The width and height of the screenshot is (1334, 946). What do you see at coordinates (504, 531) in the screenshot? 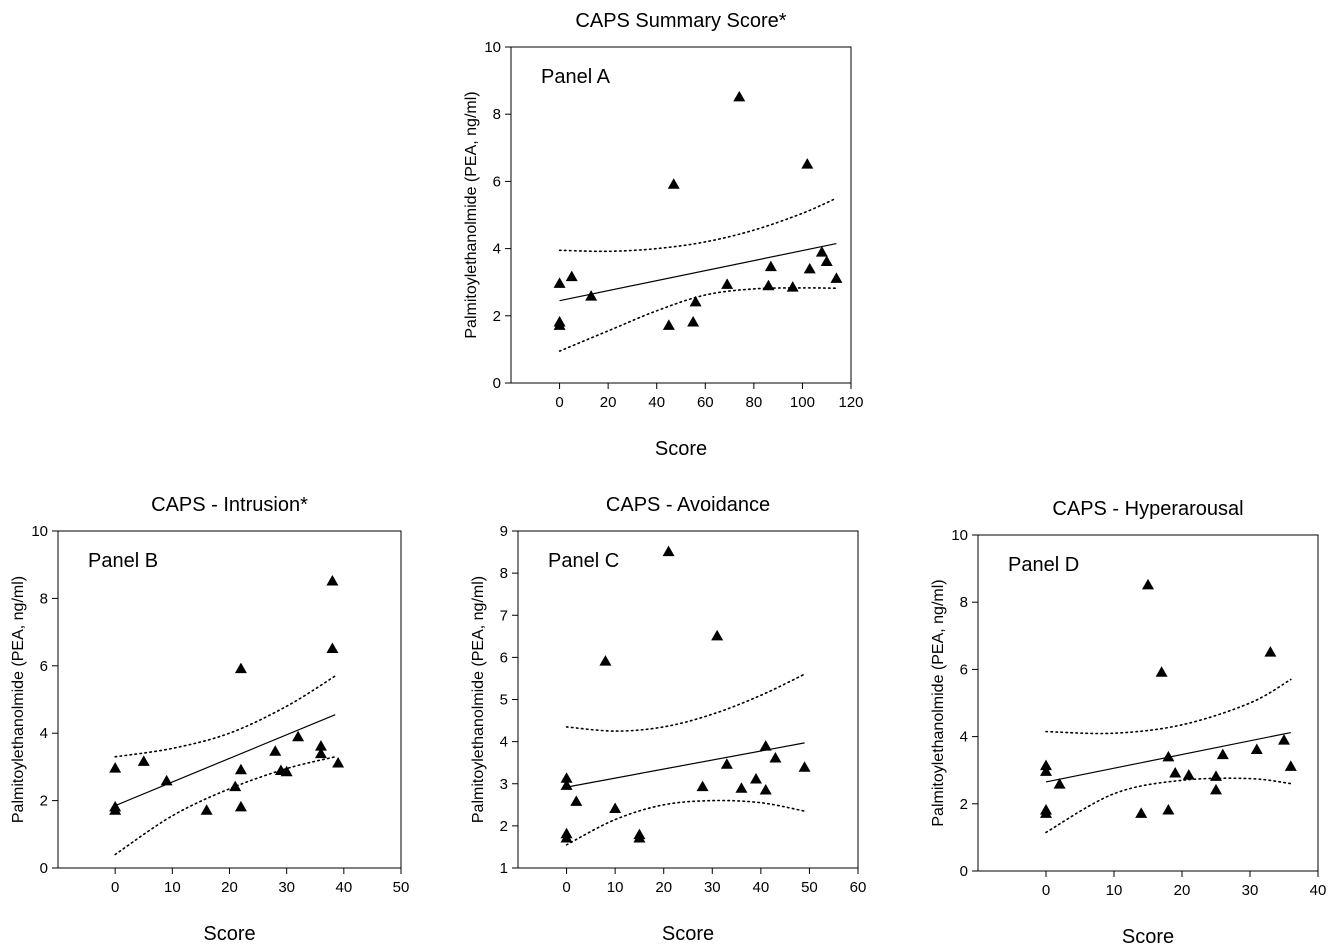
I see `y-tick-label: 9` at bounding box center [504, 531].